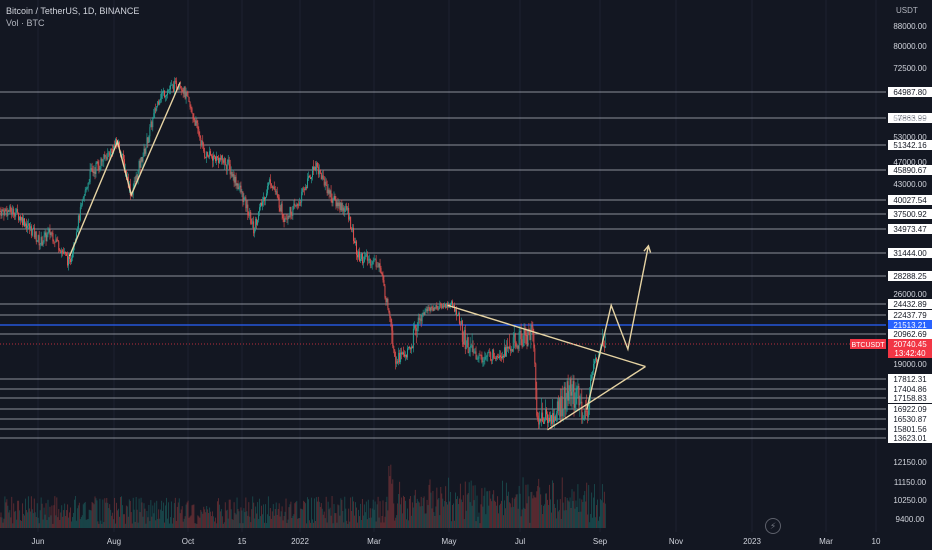  What do you see at coordinates (910, 398) in the screenshot?
I see `level-label-bg` at bounding box center [910, 398].